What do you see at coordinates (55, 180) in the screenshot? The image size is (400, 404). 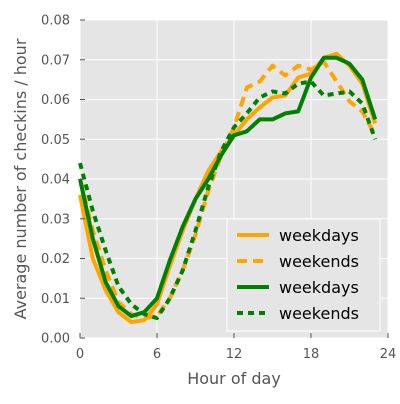 I see `y-tick-label: 0.04` at bounding box center [55, 180].